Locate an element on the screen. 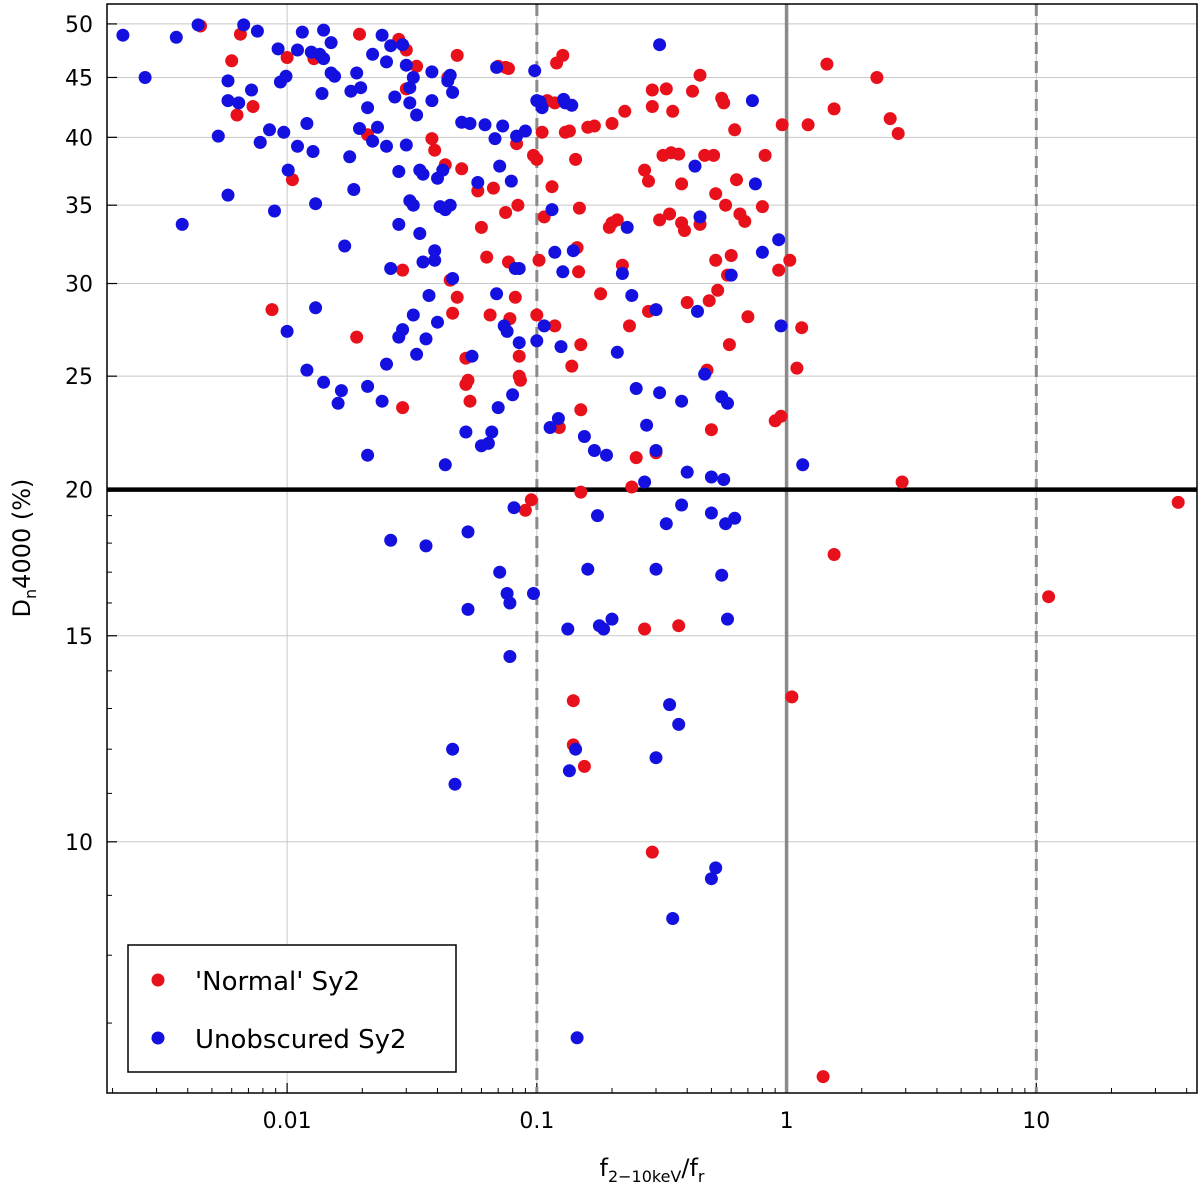 The image size is (1200, 1191). y-axis-title: Dn4000 (%) is located at coordinates (24, 548).